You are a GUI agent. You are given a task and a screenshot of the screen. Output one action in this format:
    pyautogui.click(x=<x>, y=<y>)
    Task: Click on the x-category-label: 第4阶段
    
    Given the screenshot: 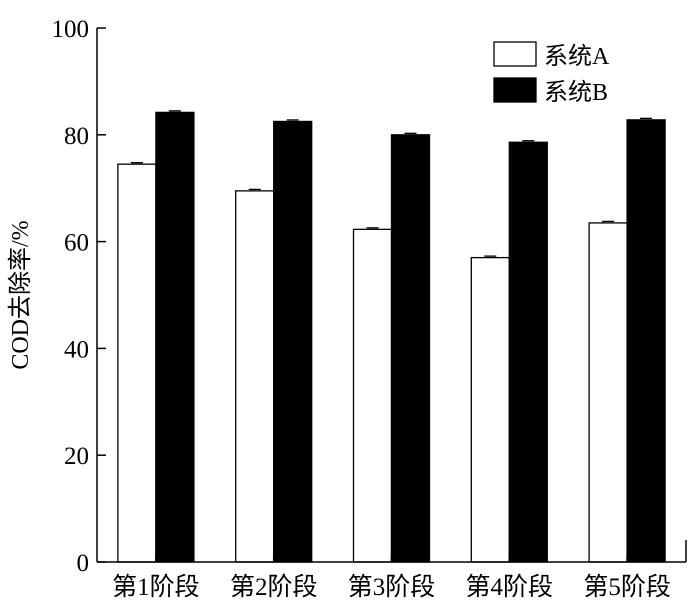 What is the action you would take?
    pyautogui.click(x=510, y=587)
    